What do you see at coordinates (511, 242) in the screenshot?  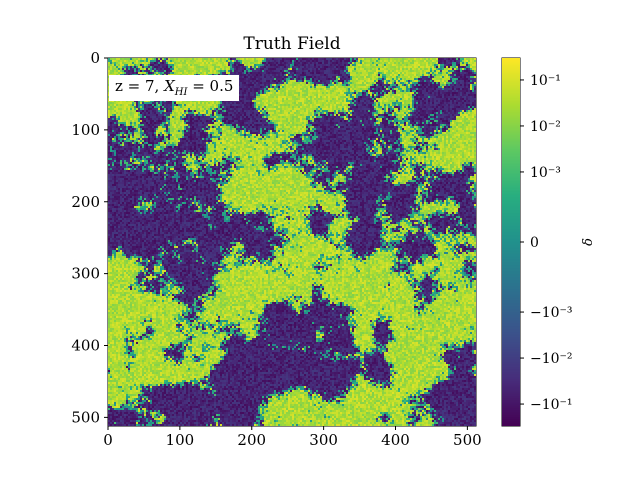 I see `colorbar-gradient` at bounding box center [511, 242].